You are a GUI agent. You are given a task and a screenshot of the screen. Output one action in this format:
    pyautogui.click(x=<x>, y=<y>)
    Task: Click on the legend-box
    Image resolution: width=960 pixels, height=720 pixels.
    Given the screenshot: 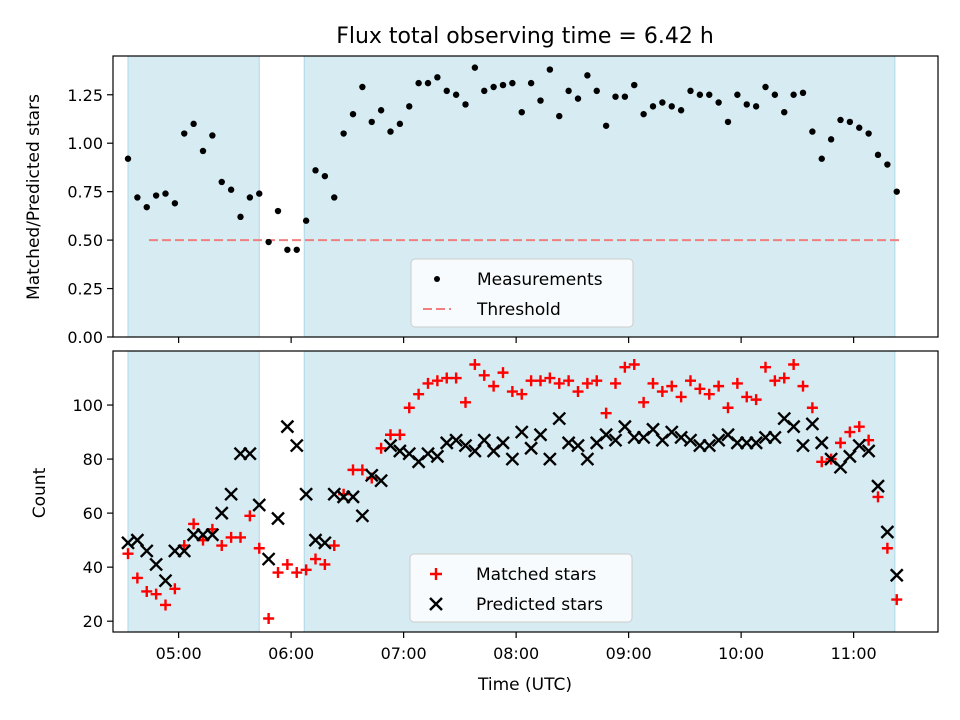 What is the action you would take?
    pyautogui.click(x=521, y=588)
    